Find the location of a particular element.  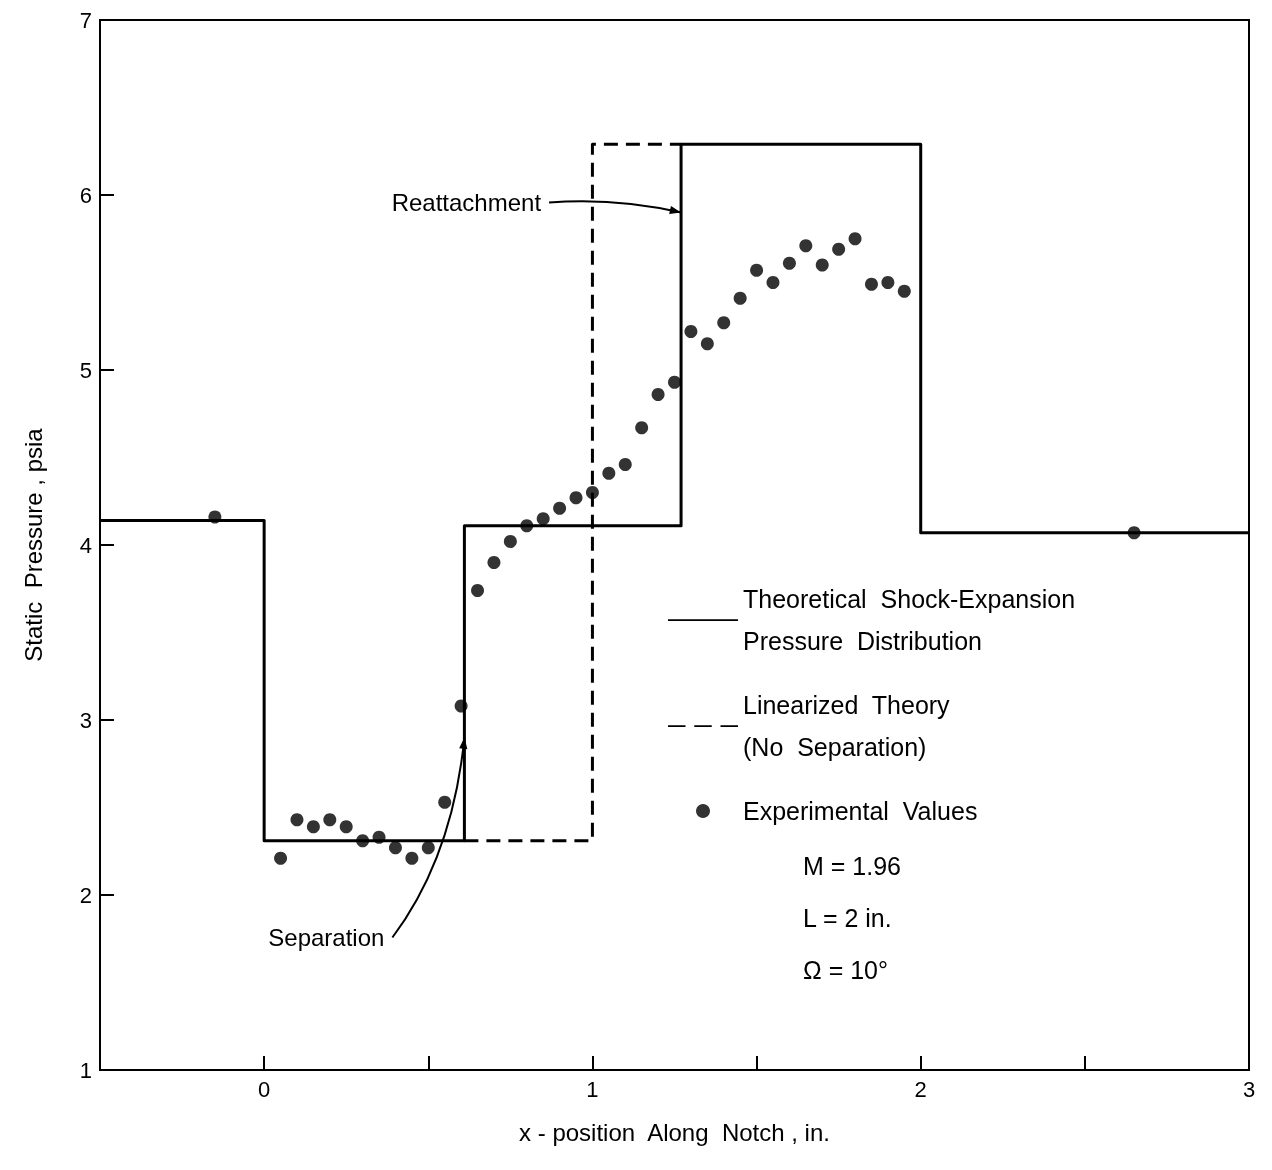

x-tick-label: 1 is located at coordinates (592, 1089).